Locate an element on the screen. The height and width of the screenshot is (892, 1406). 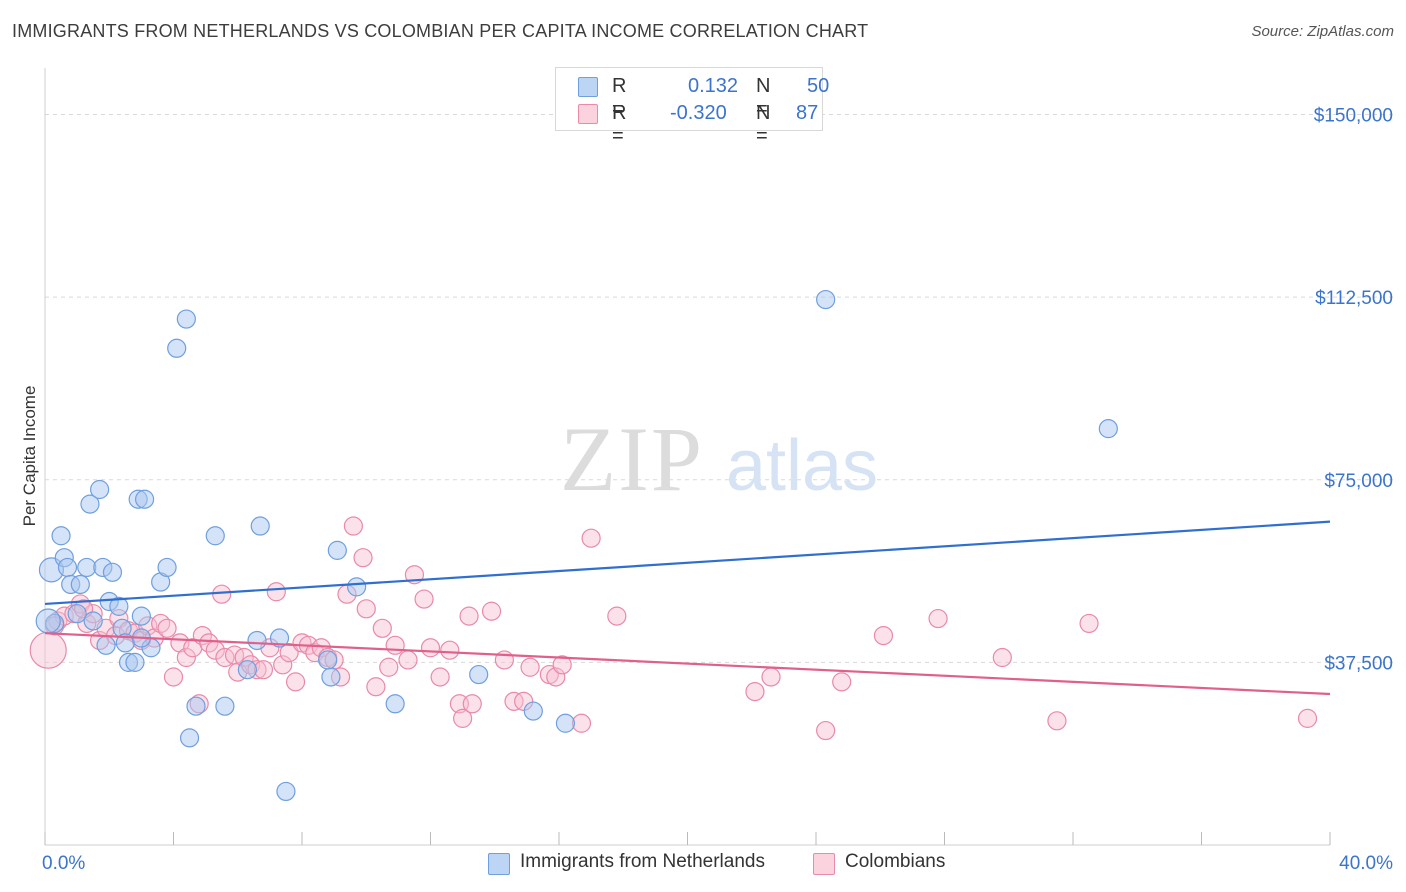
colombians-trend-line is located at coordinates (687, 664).